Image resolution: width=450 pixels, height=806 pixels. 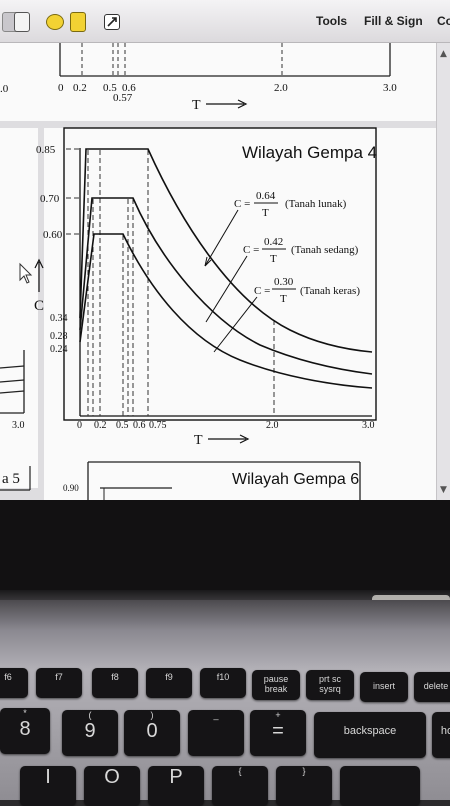 I want to click on x-tick-20: 2.0, so click(x=272, y=425).